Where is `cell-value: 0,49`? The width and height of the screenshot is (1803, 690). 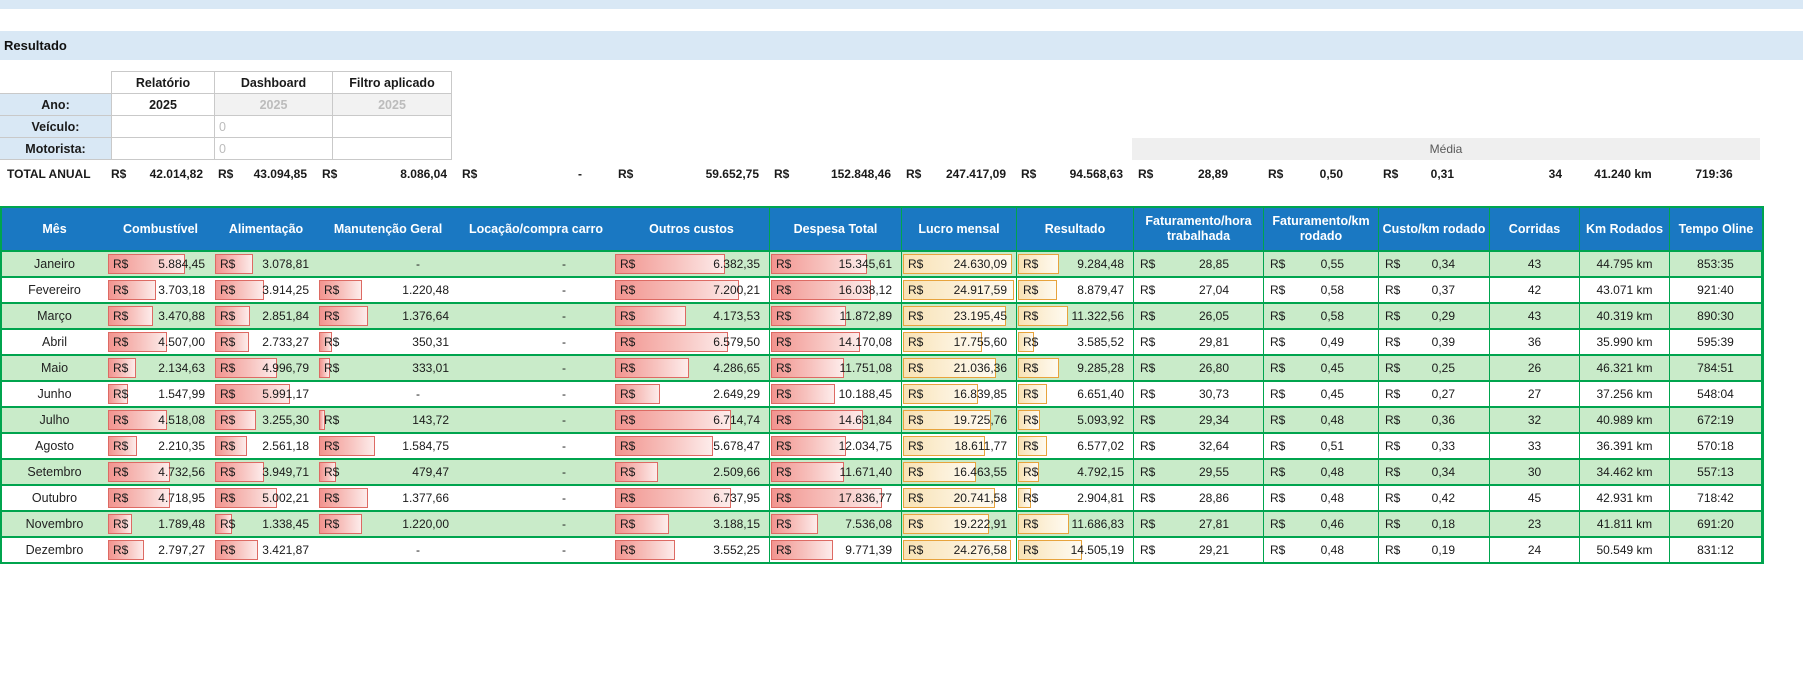 cell-value: 0,49 is located at coordinates (1332, 342).